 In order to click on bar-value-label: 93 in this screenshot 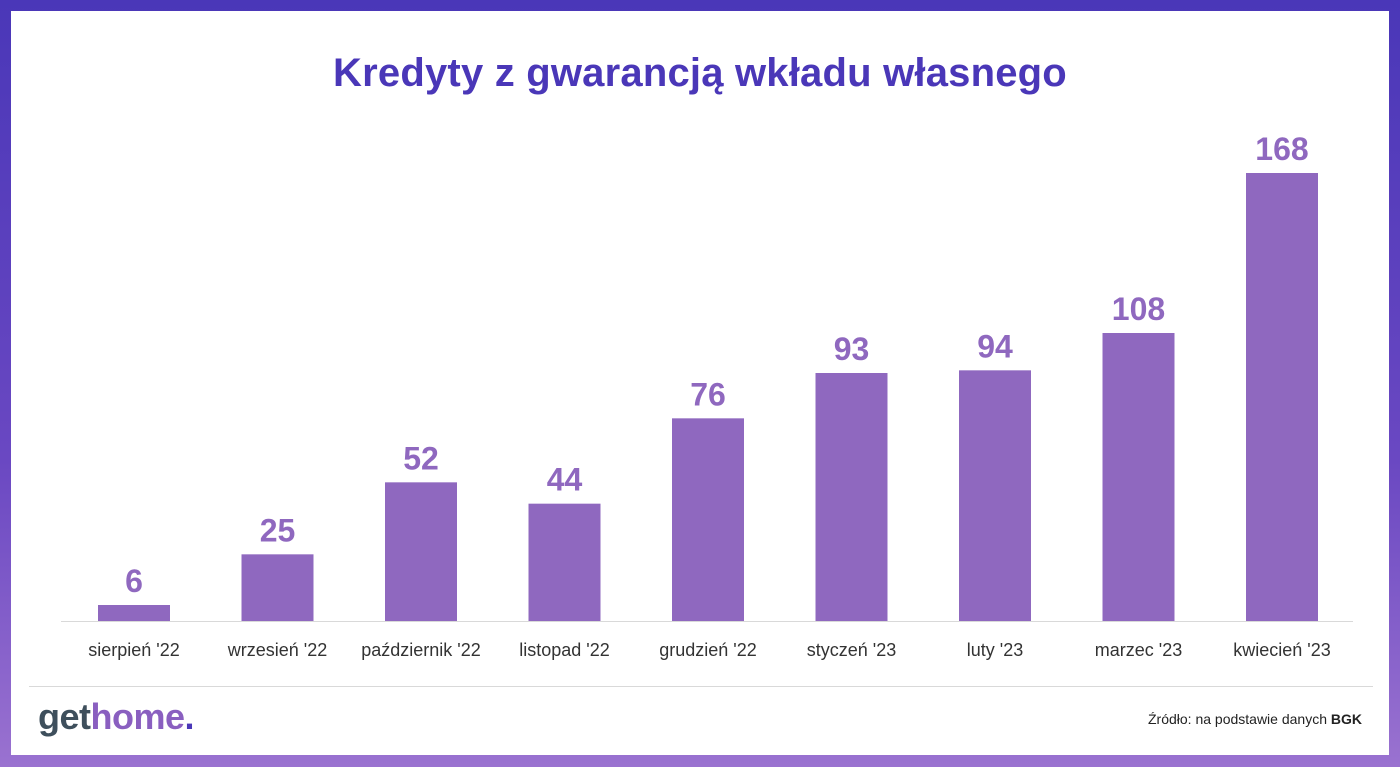, I will do `click(852, 349)`.